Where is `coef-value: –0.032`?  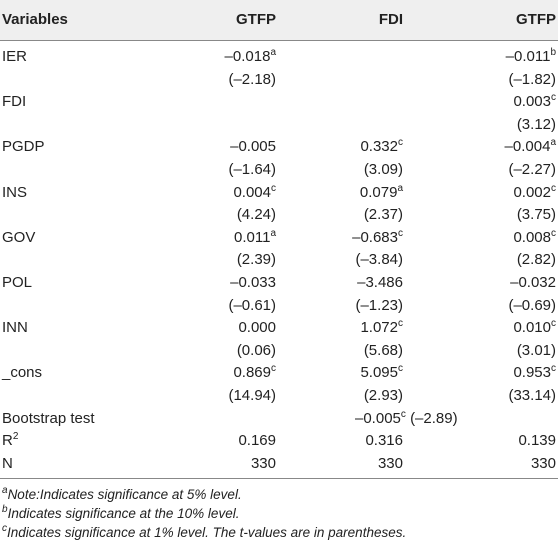
coef-value: –0.032 is located at coordinates (533, 282).